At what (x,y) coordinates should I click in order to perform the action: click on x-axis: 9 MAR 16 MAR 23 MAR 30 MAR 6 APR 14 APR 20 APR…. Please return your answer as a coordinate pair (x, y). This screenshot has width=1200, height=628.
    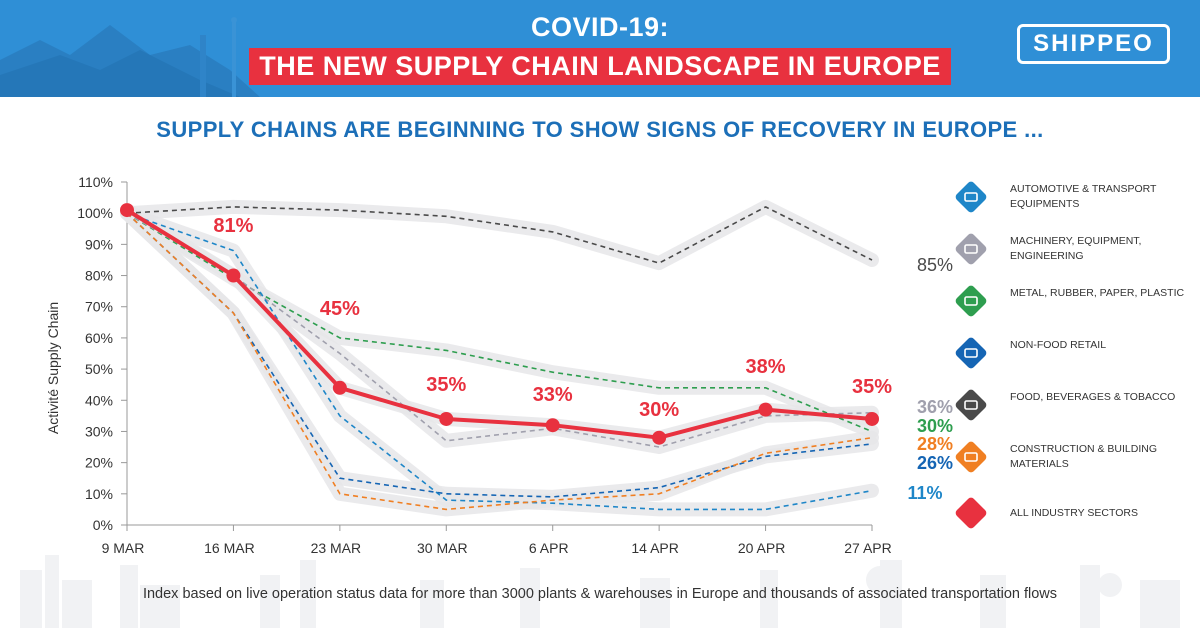
    Looking at the image, I should click on (497, 540).